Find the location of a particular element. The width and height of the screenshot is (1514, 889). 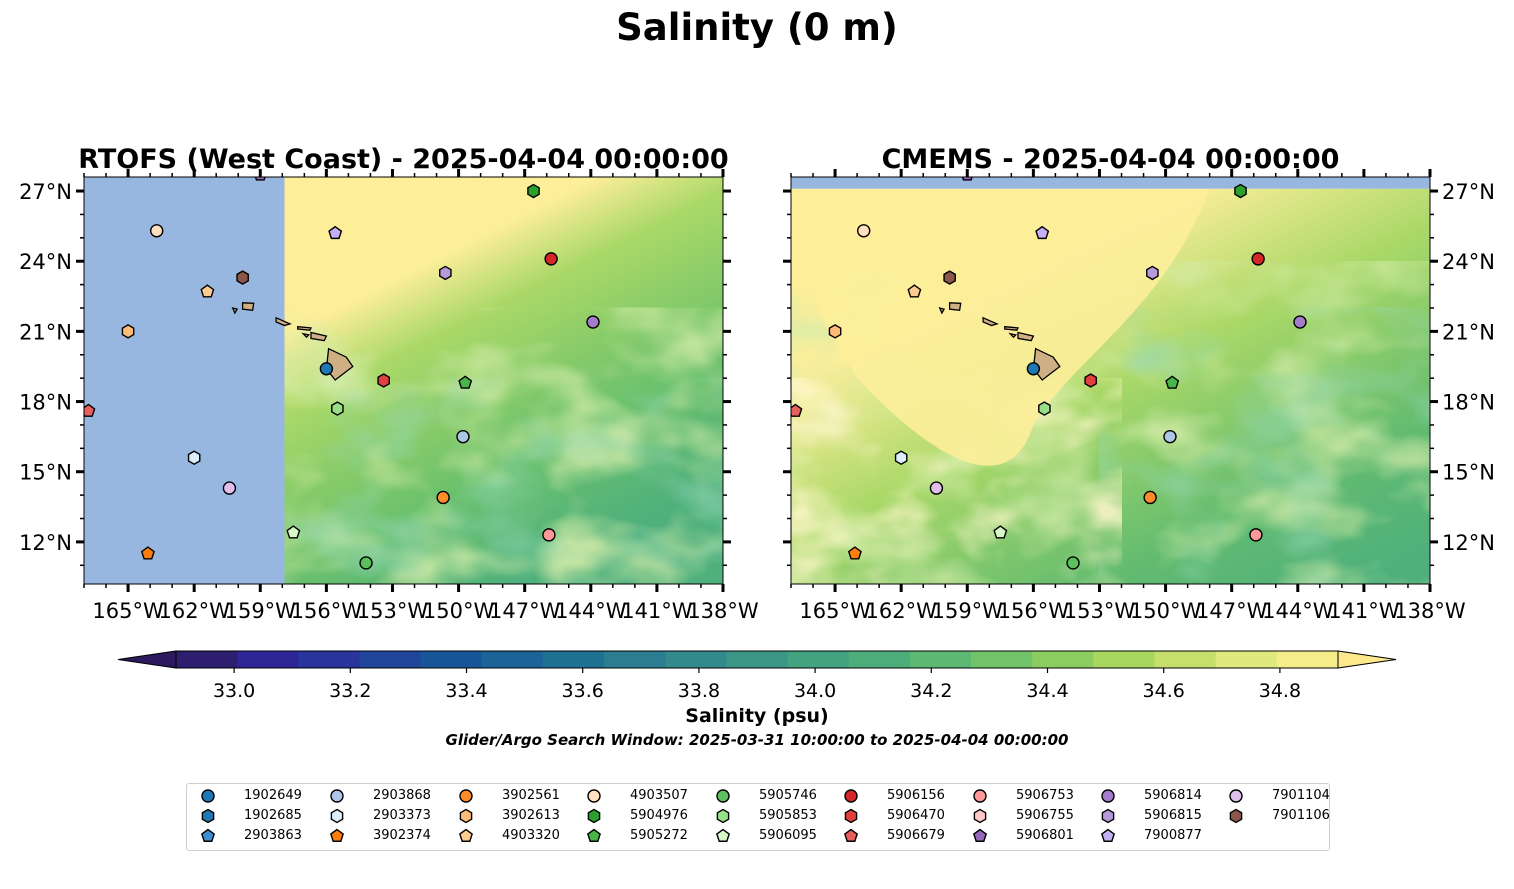

colorbar-frame is located at coordinates (757, 659).